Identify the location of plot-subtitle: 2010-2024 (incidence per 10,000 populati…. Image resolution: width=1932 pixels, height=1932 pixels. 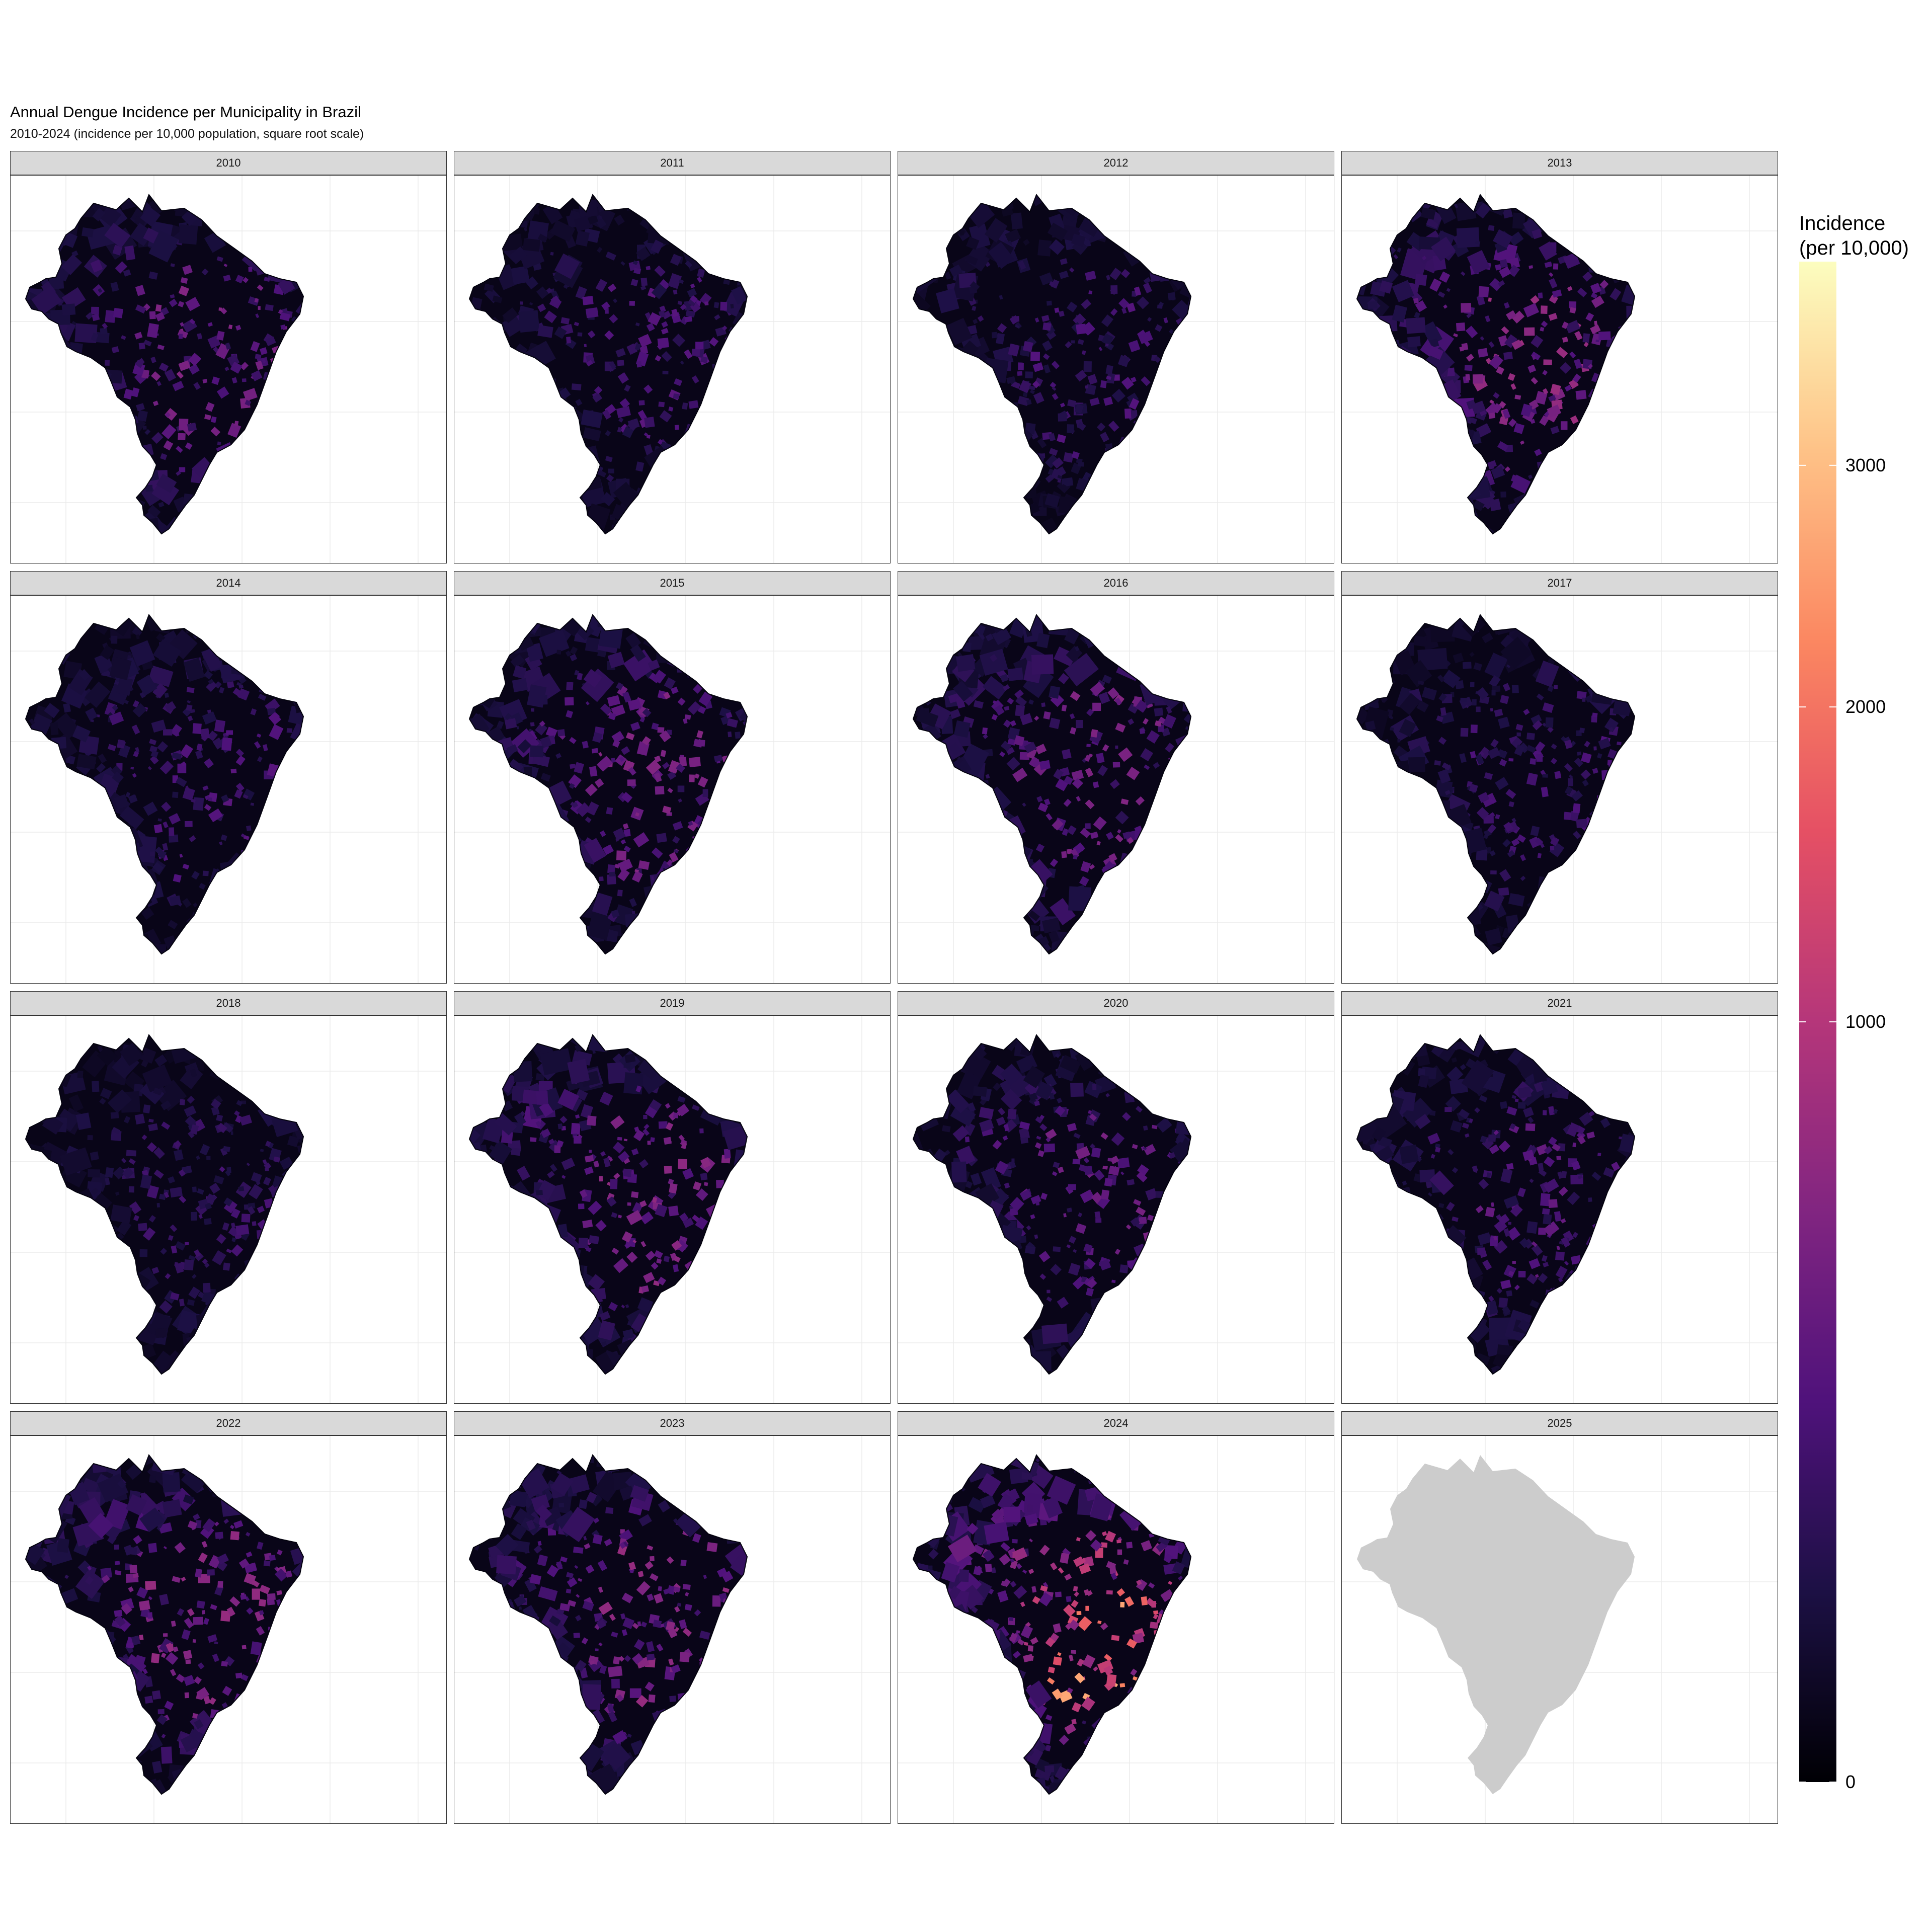
(187, 134).